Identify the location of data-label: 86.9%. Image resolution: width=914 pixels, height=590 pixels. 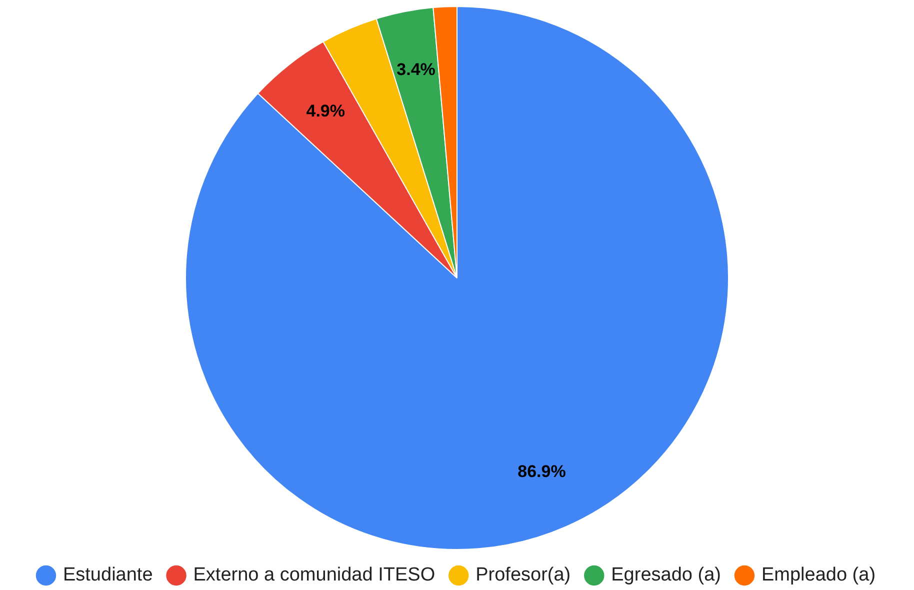
(542, 471).